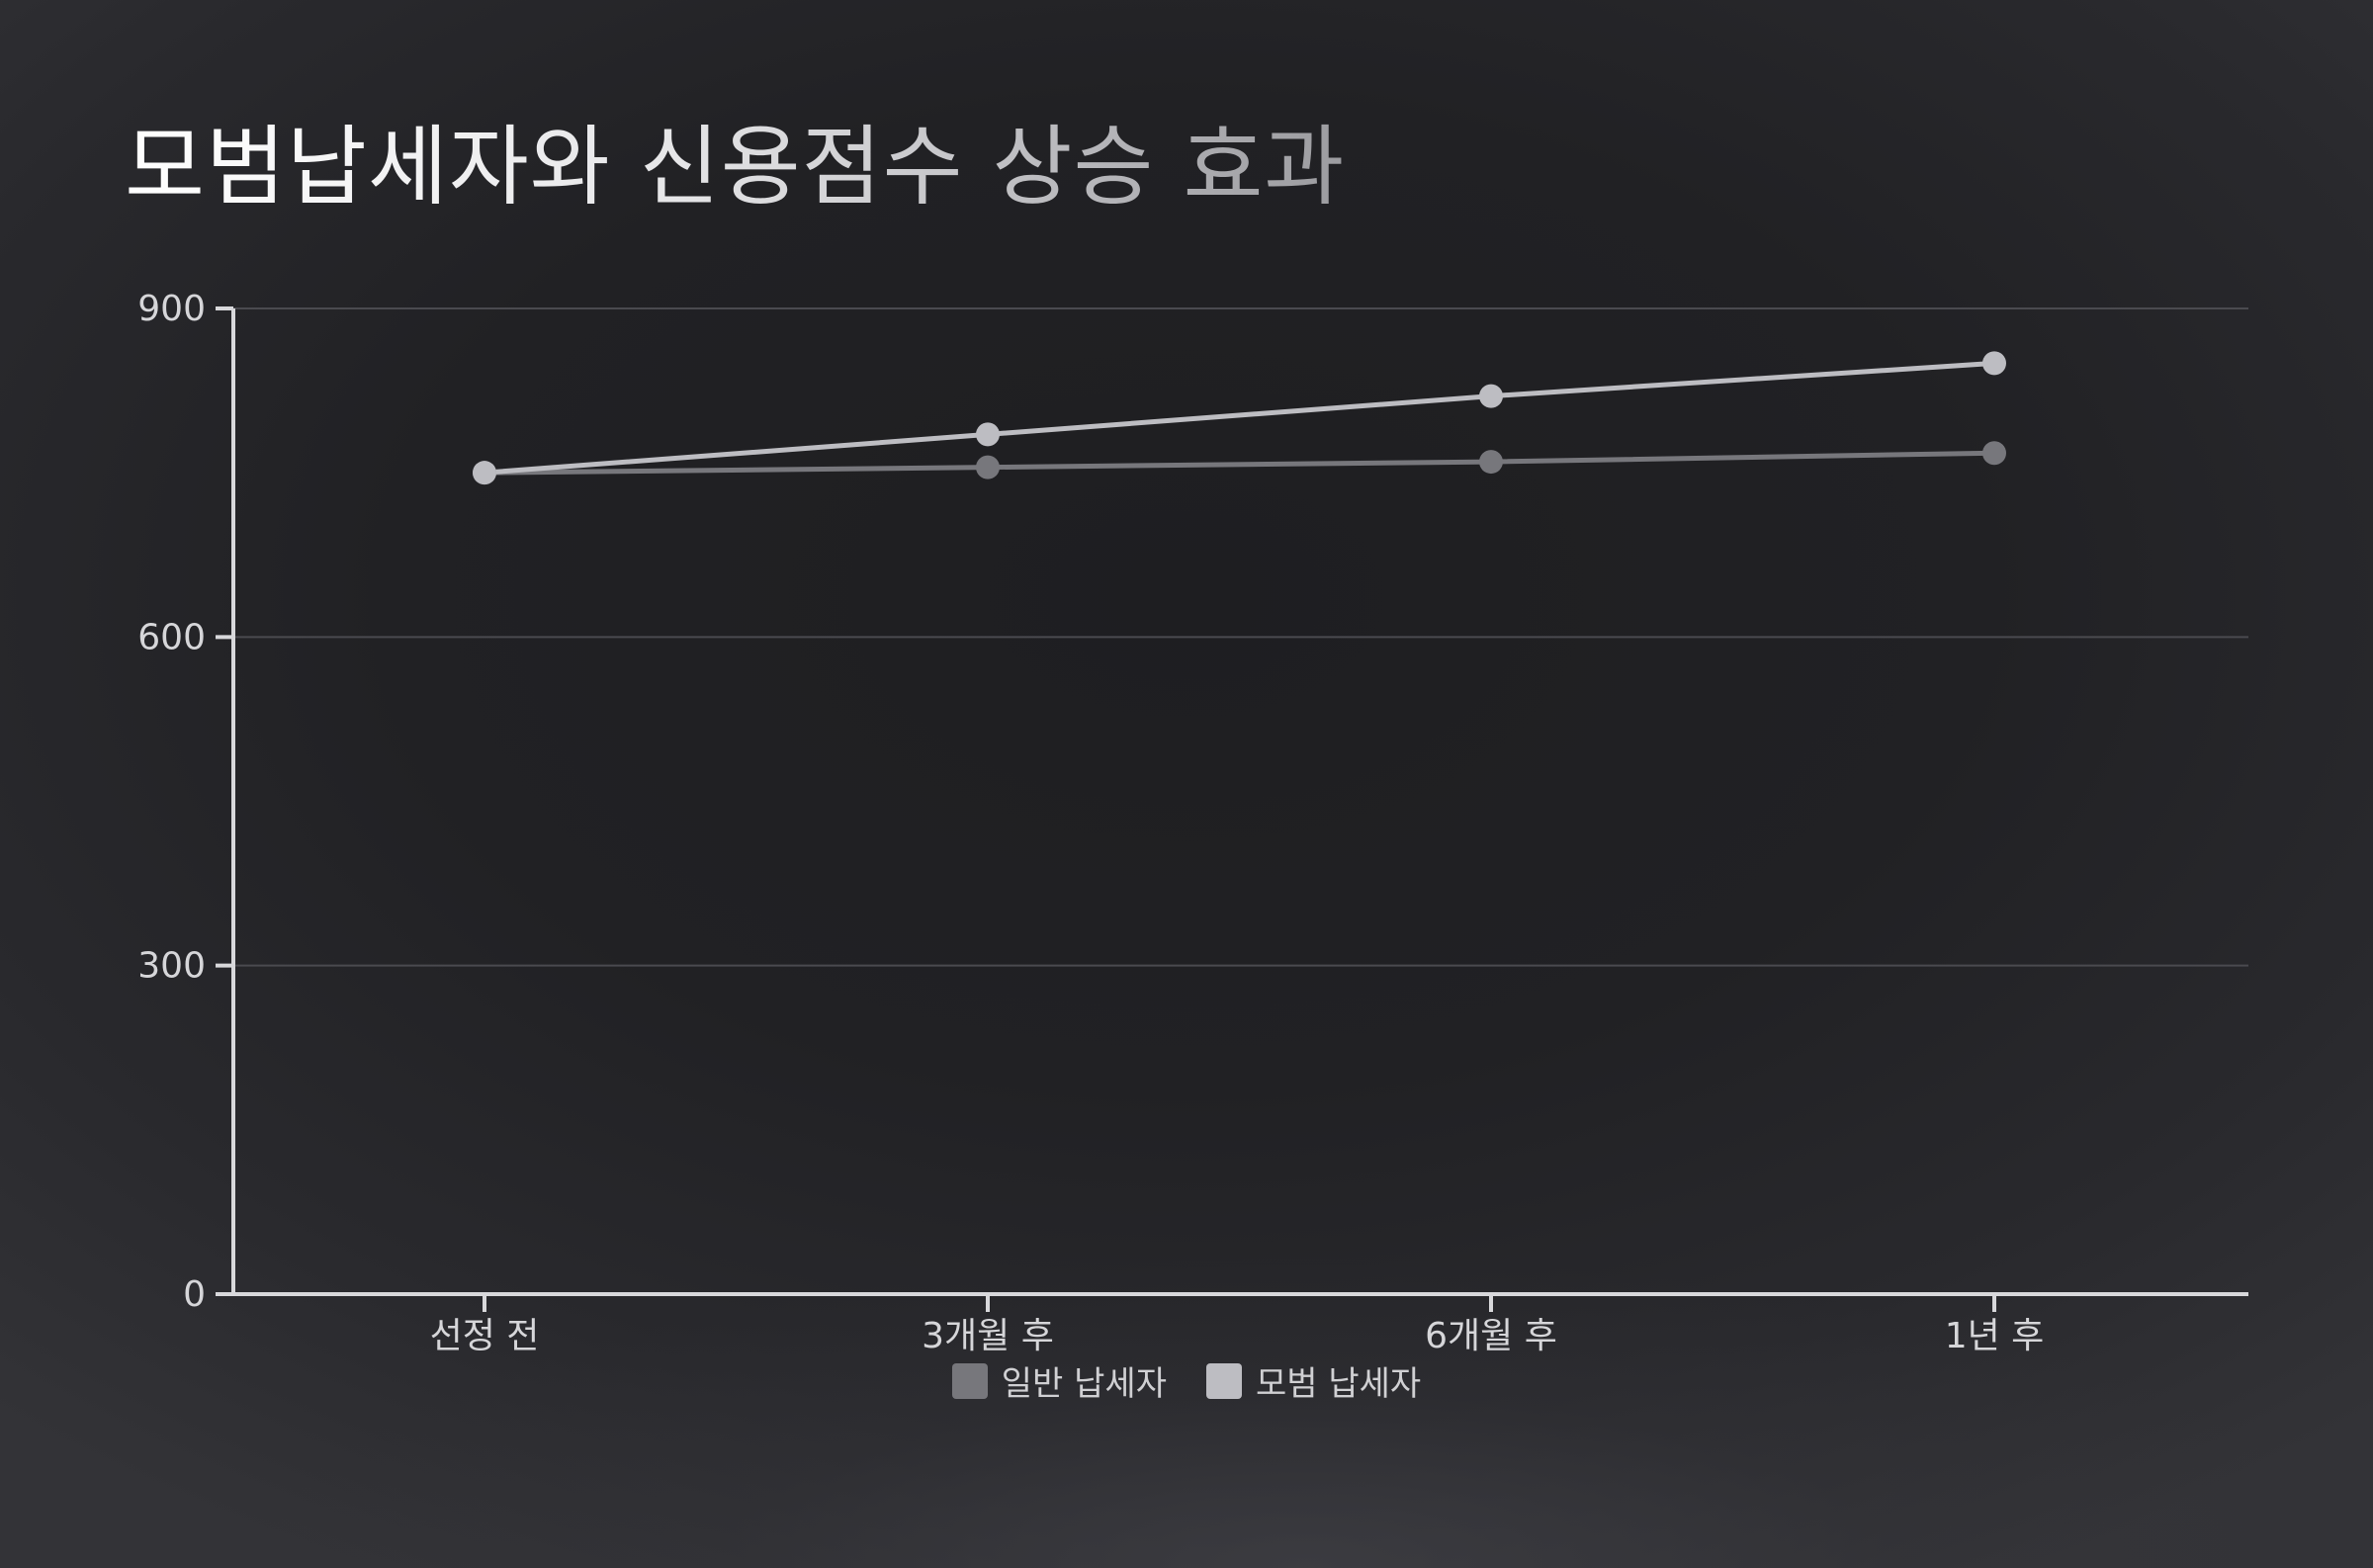 The width and height of the screenshot is (2373, 1568). Describe the element at coordinates (735, 159) in the screenshot. I see `chart-title: 모범납세자와 신용점수 상승 효과` at that location.